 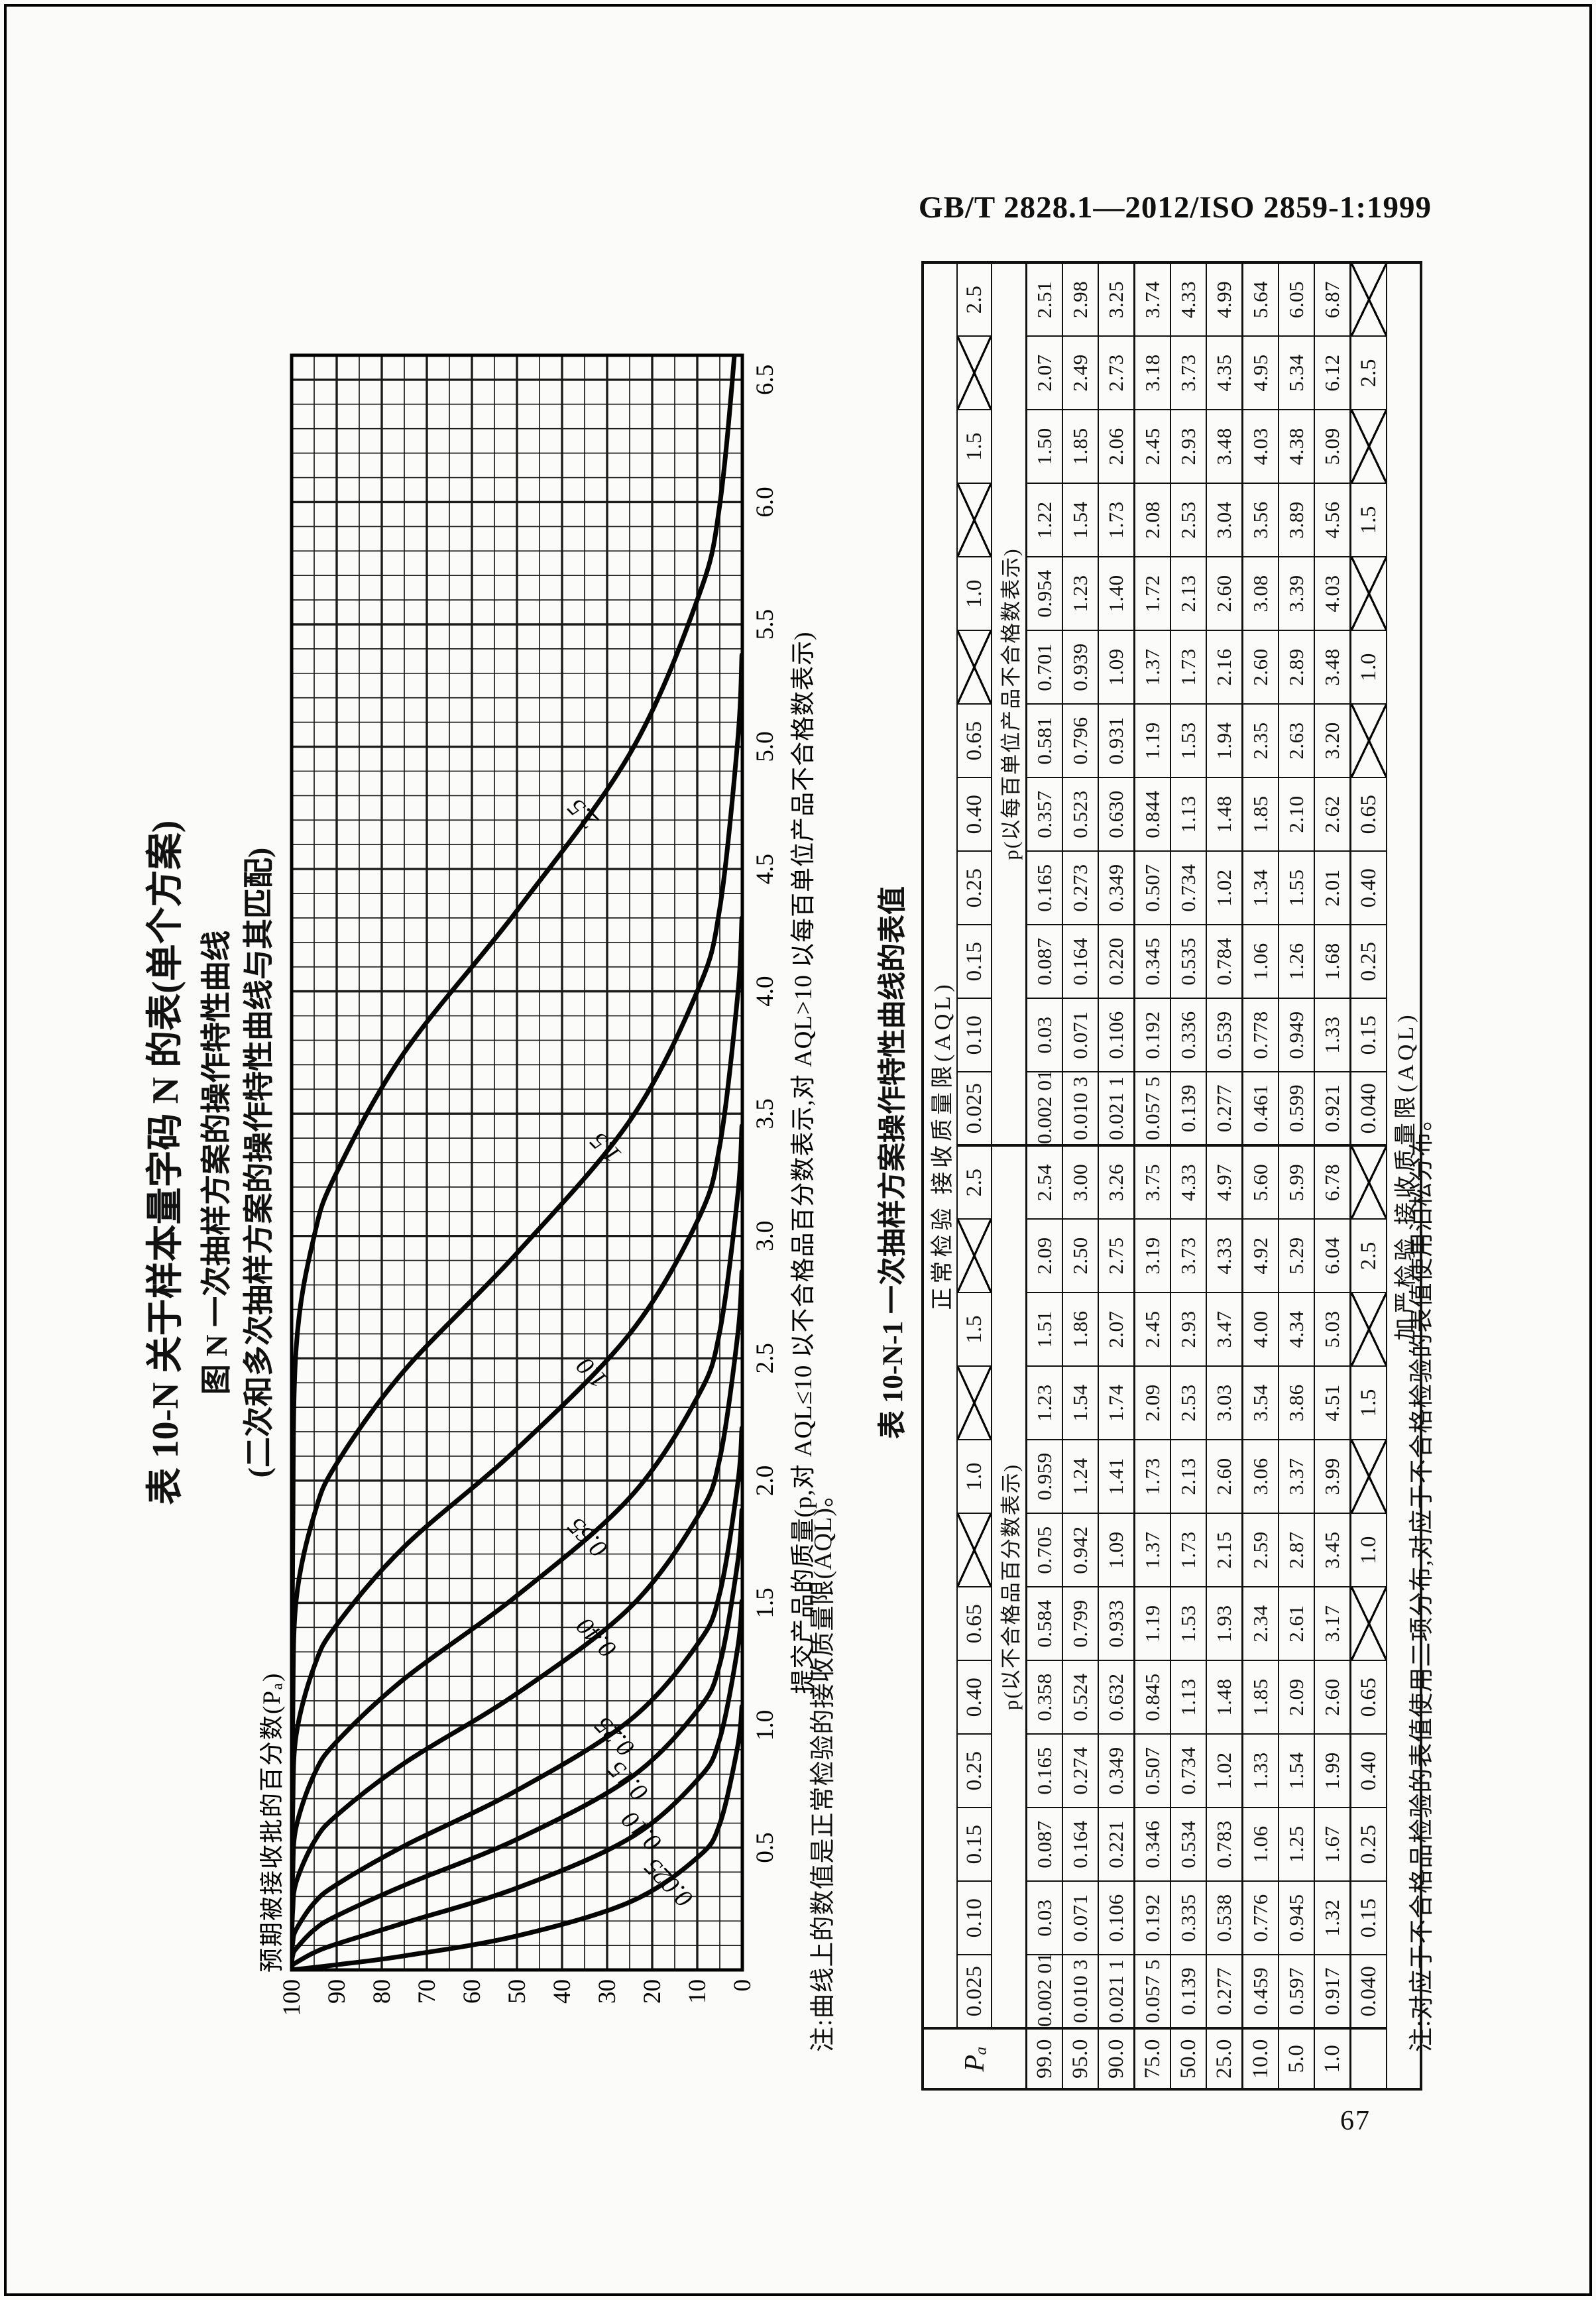 What do you see at coordinates (1044, 888) in the screenshot?
I see `p-value-cell: 0.165` at bounding box center [1044, 888].